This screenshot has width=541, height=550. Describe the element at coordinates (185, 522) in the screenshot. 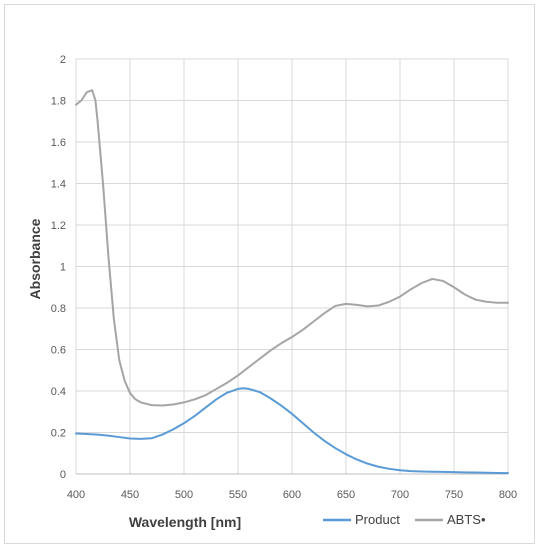

I see `x-axis-title: Wavelength [nm]` at that location.